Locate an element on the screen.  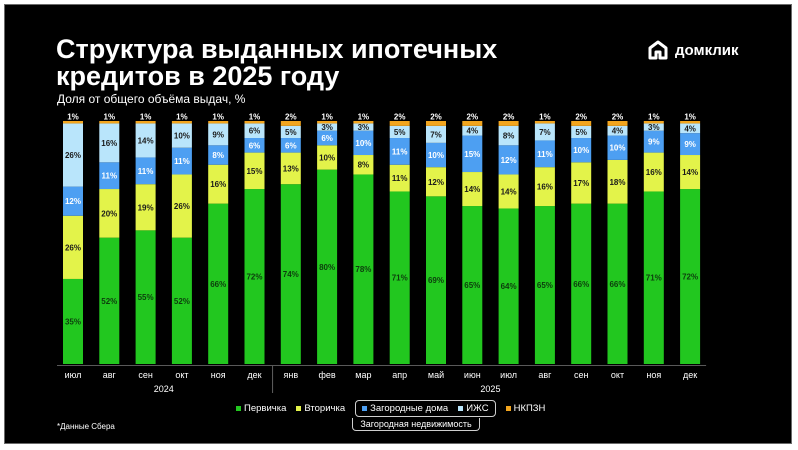
data-label-pervichka: 65% is located at coordinates (472, 285).